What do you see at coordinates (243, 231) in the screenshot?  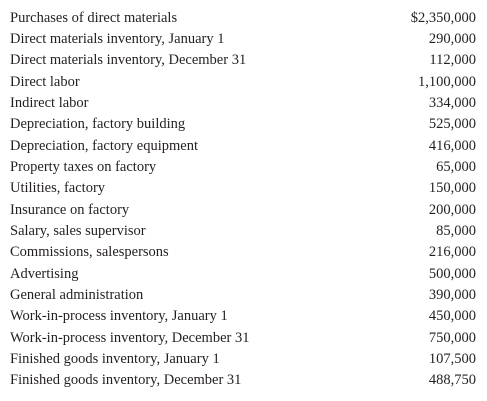 I see `table-row: Salary, sales supervisor 85,000` at bounding box center [243, 231].